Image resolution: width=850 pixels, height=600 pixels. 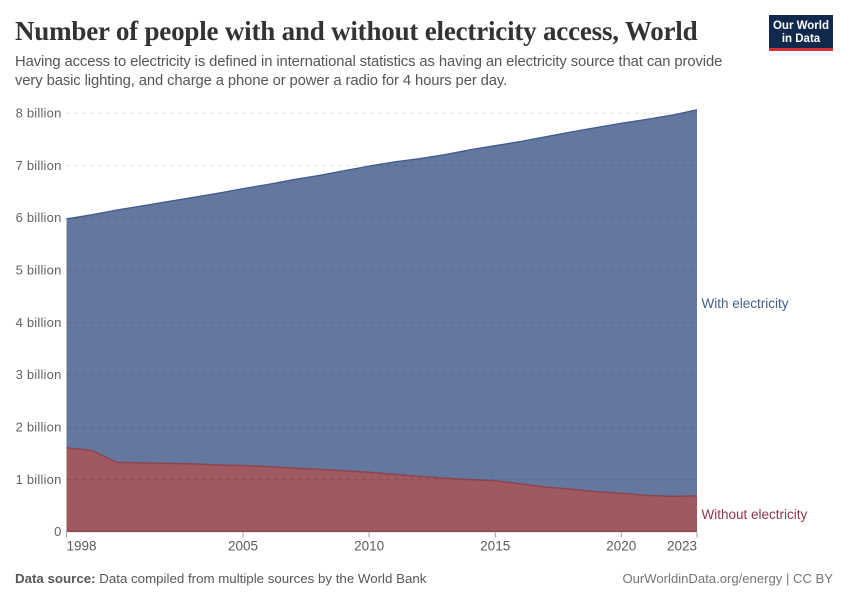 What do you see at coordinates (243, 546) in the screenshot?
I see `svg-text: 2005` at bounding box center [243, 546].